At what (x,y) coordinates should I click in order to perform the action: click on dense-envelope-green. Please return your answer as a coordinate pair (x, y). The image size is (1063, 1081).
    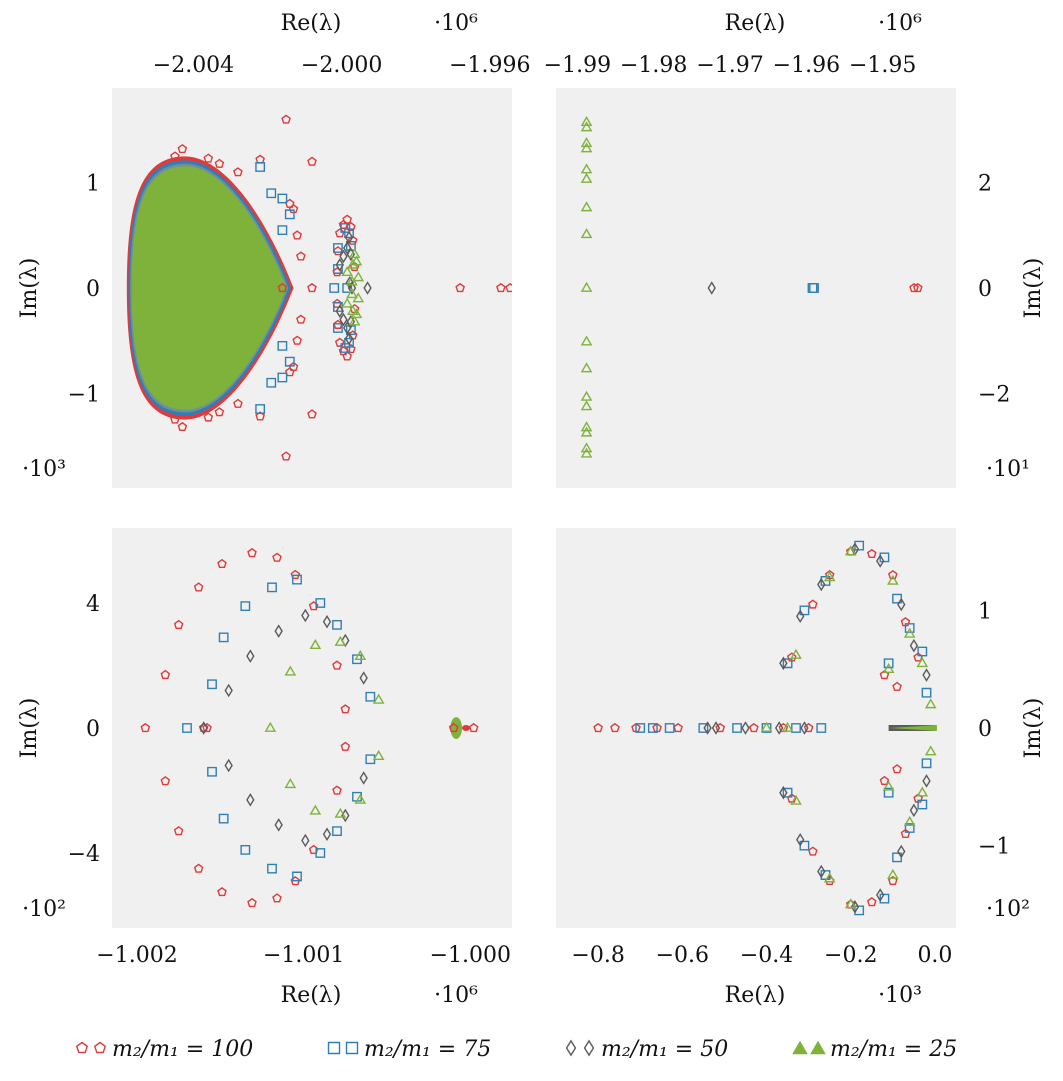
    Looking at the image, I should click on (209, 288).